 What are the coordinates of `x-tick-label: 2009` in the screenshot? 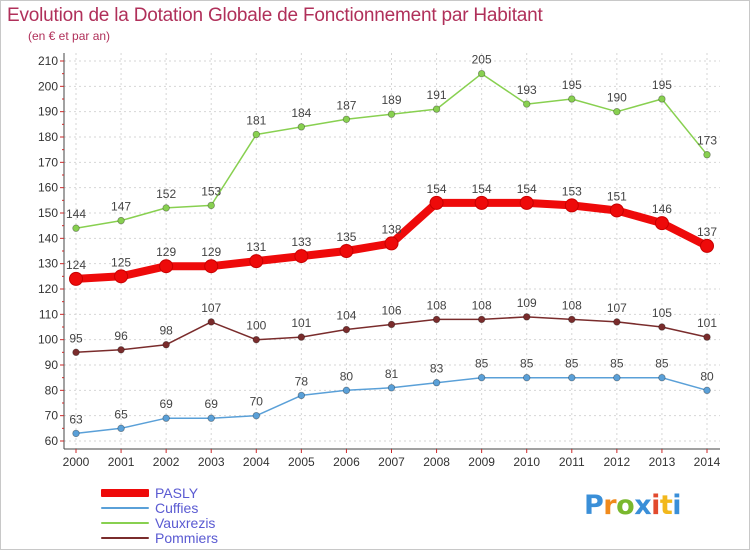 It's located at (481, 462).